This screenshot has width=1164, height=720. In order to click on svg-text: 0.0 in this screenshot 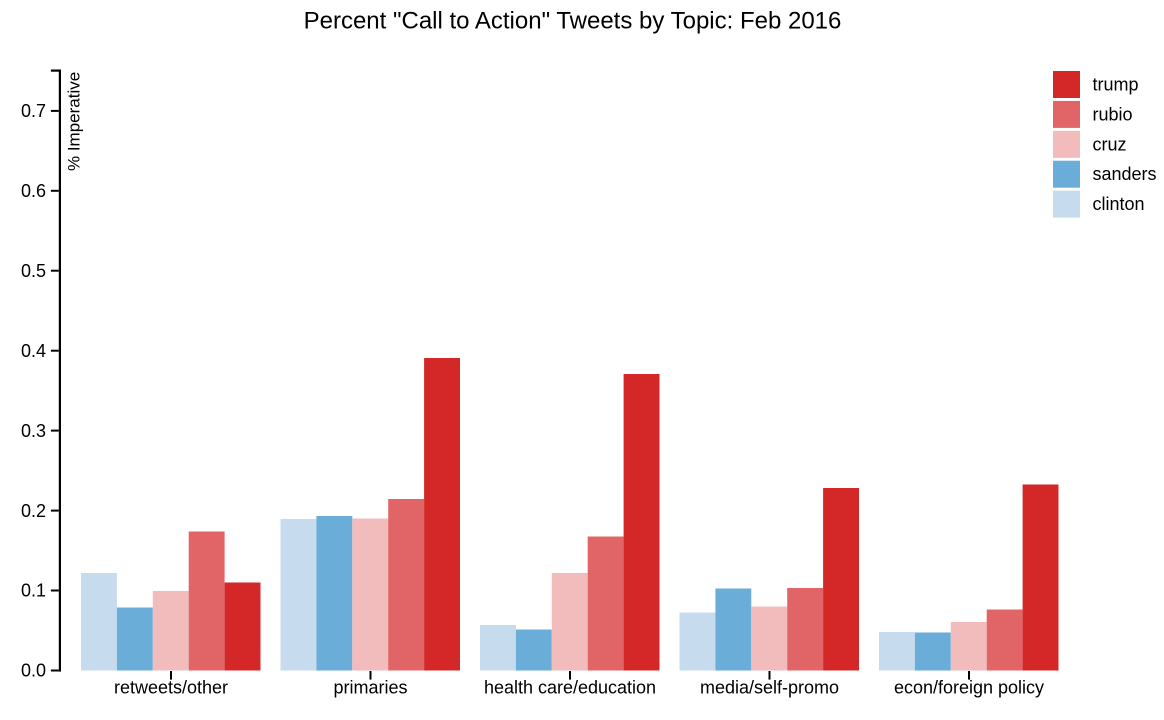, I will do `click(33, 671)`.